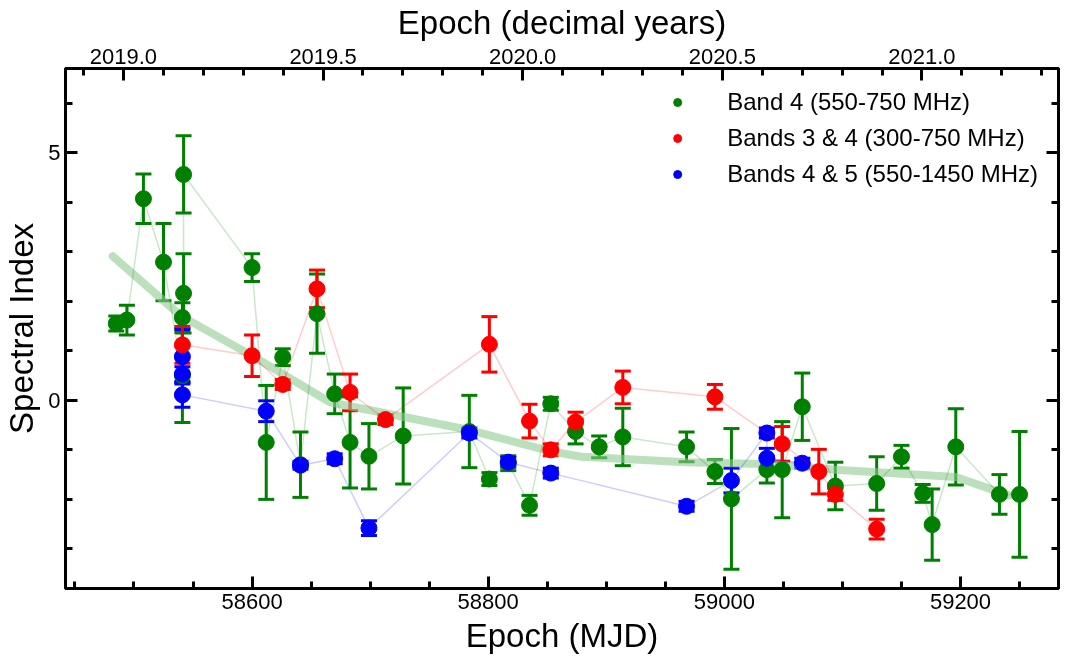  Describe the element at coordinates (488, 601) in the screenshot. I see `x-tick-label: 58800` at that location.